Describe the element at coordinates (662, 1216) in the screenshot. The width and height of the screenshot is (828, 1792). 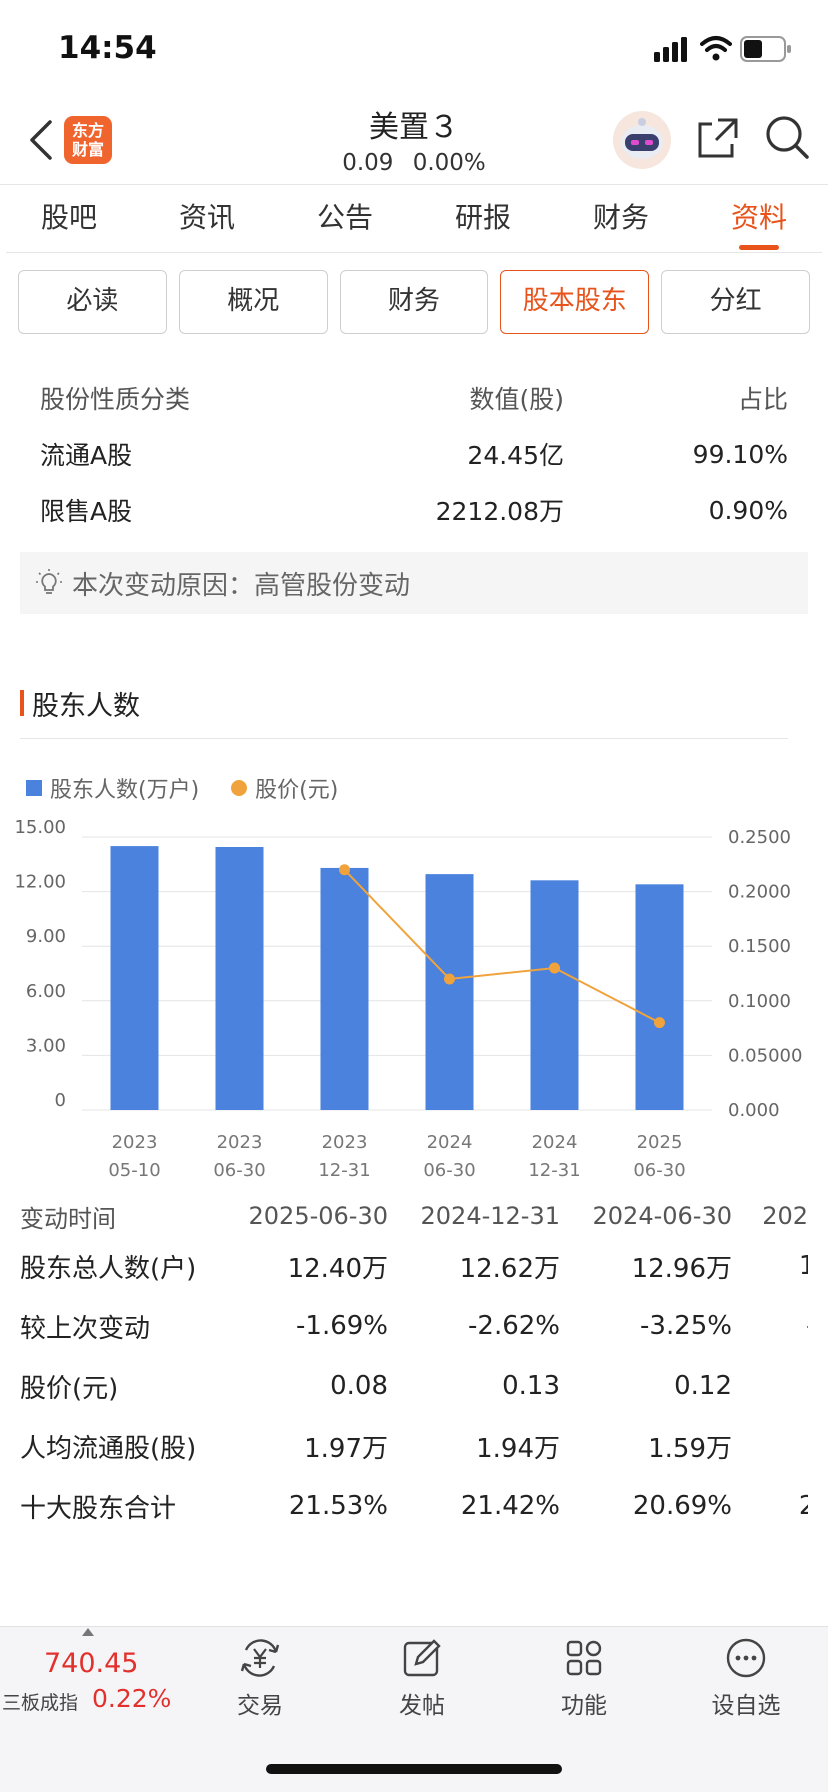
I see `header-cell: 2024-06-30` at that location.